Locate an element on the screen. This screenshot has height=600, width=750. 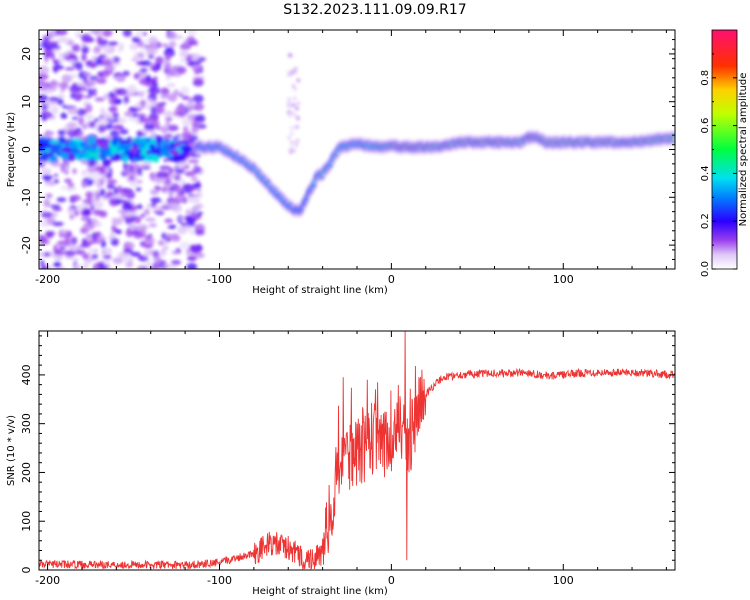
y-tick-label: 100 is located at coordinates (26, 521).